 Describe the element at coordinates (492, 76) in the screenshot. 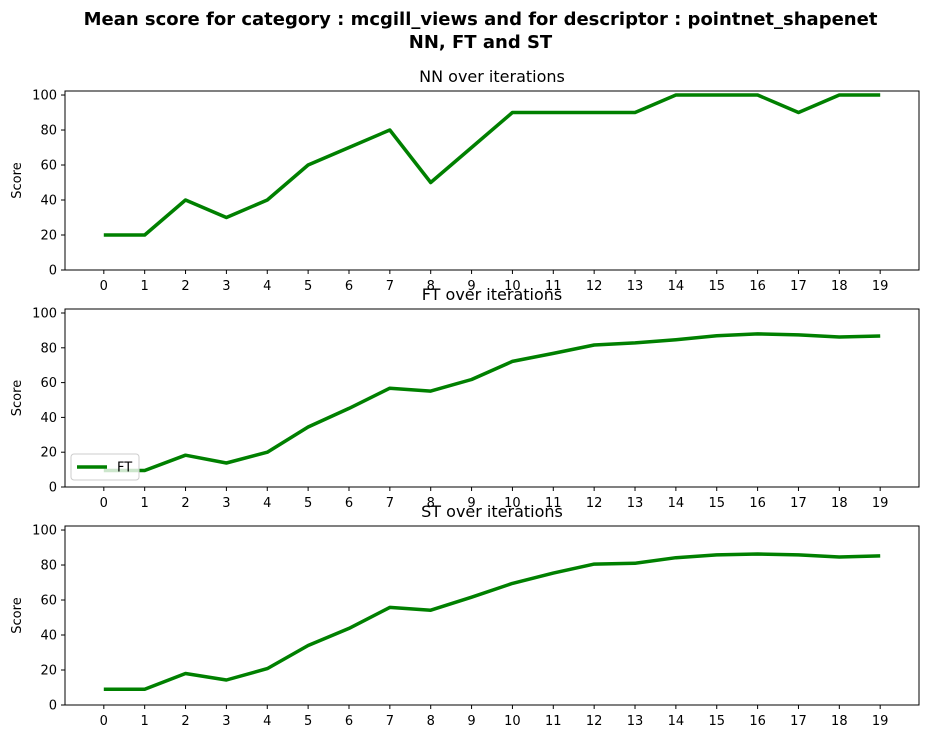

I see `panel-title-0: NN over iterations` at that location.